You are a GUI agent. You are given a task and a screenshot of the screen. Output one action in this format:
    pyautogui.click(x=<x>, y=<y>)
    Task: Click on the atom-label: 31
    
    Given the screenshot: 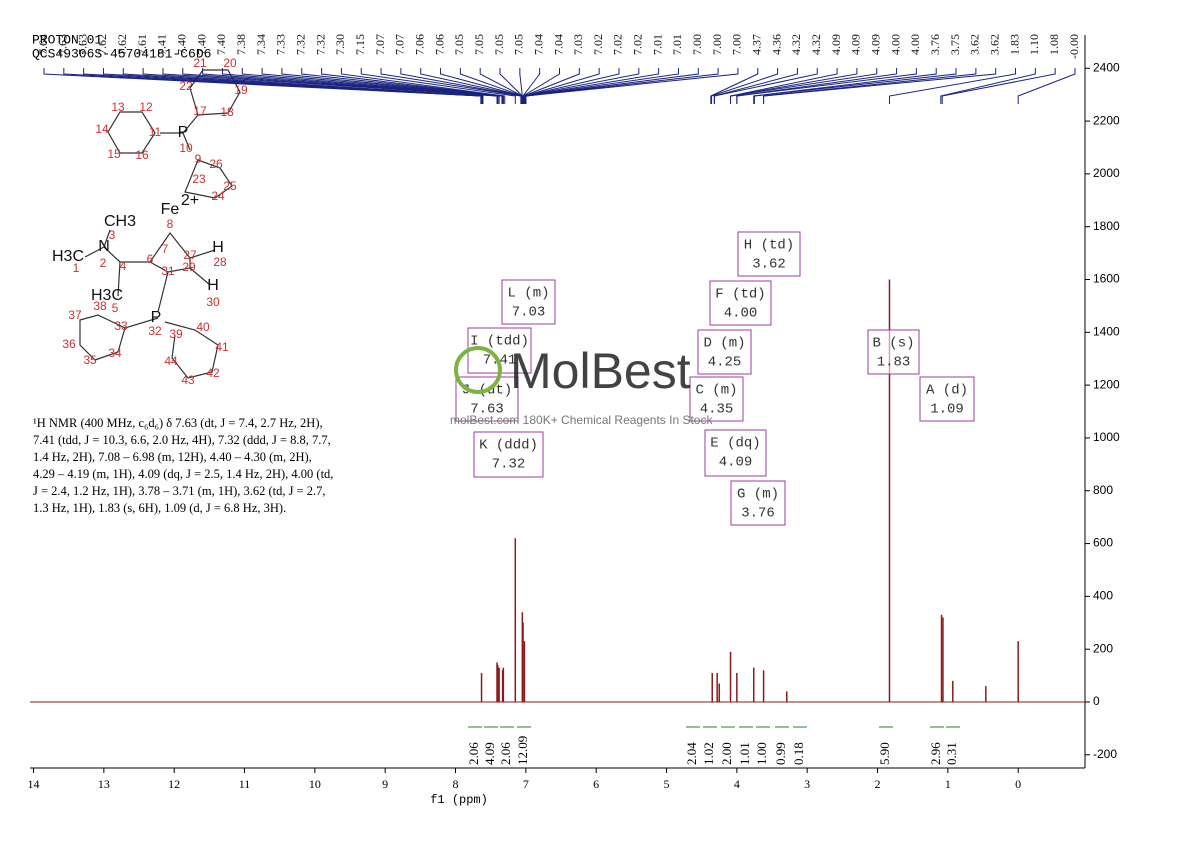 What is the action you would take?
    pyautogui.click(x=168, y=271)
    